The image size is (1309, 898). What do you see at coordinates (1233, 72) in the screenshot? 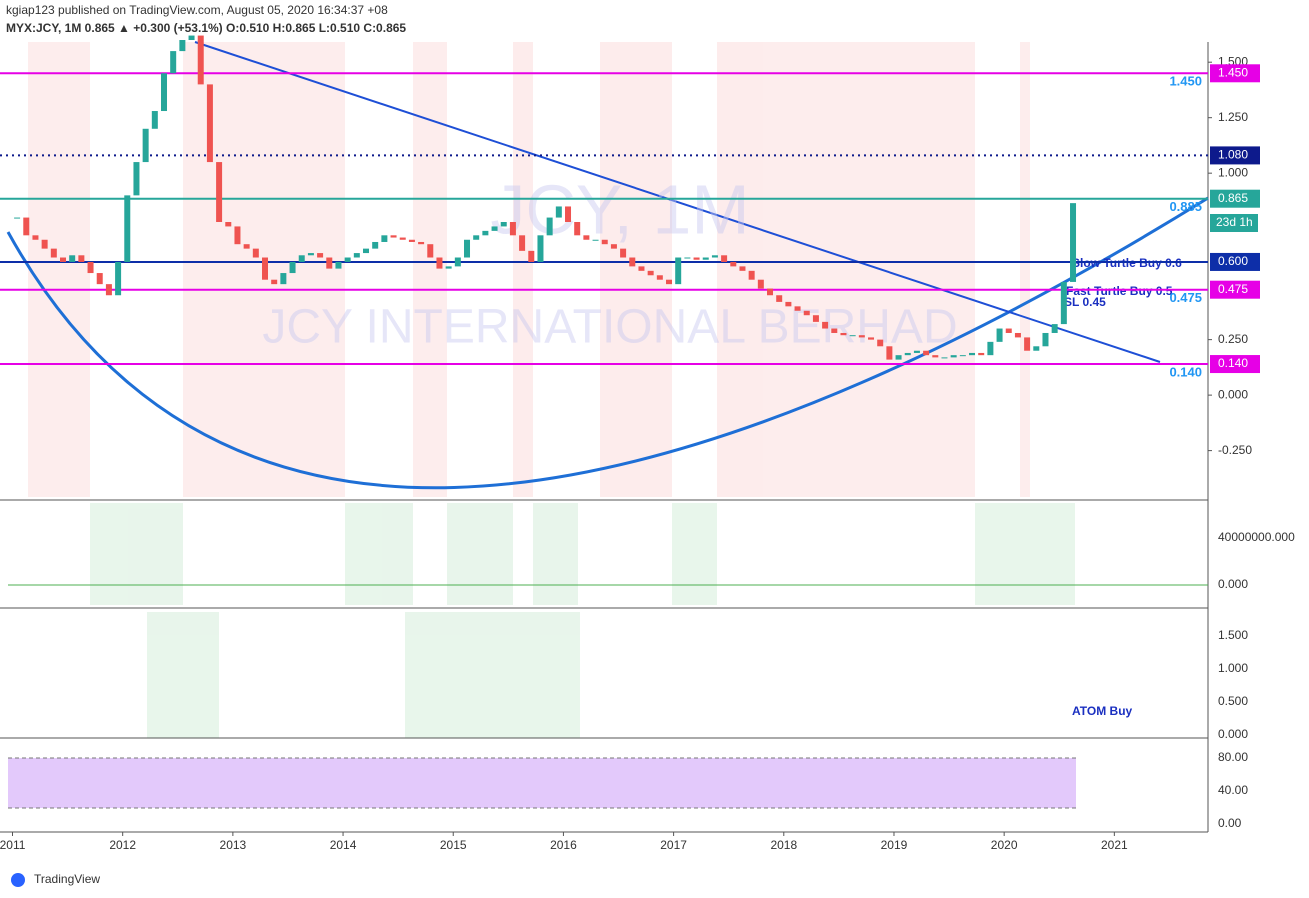
I see `level-label: 1.450` at bounding box center [1233, 72].